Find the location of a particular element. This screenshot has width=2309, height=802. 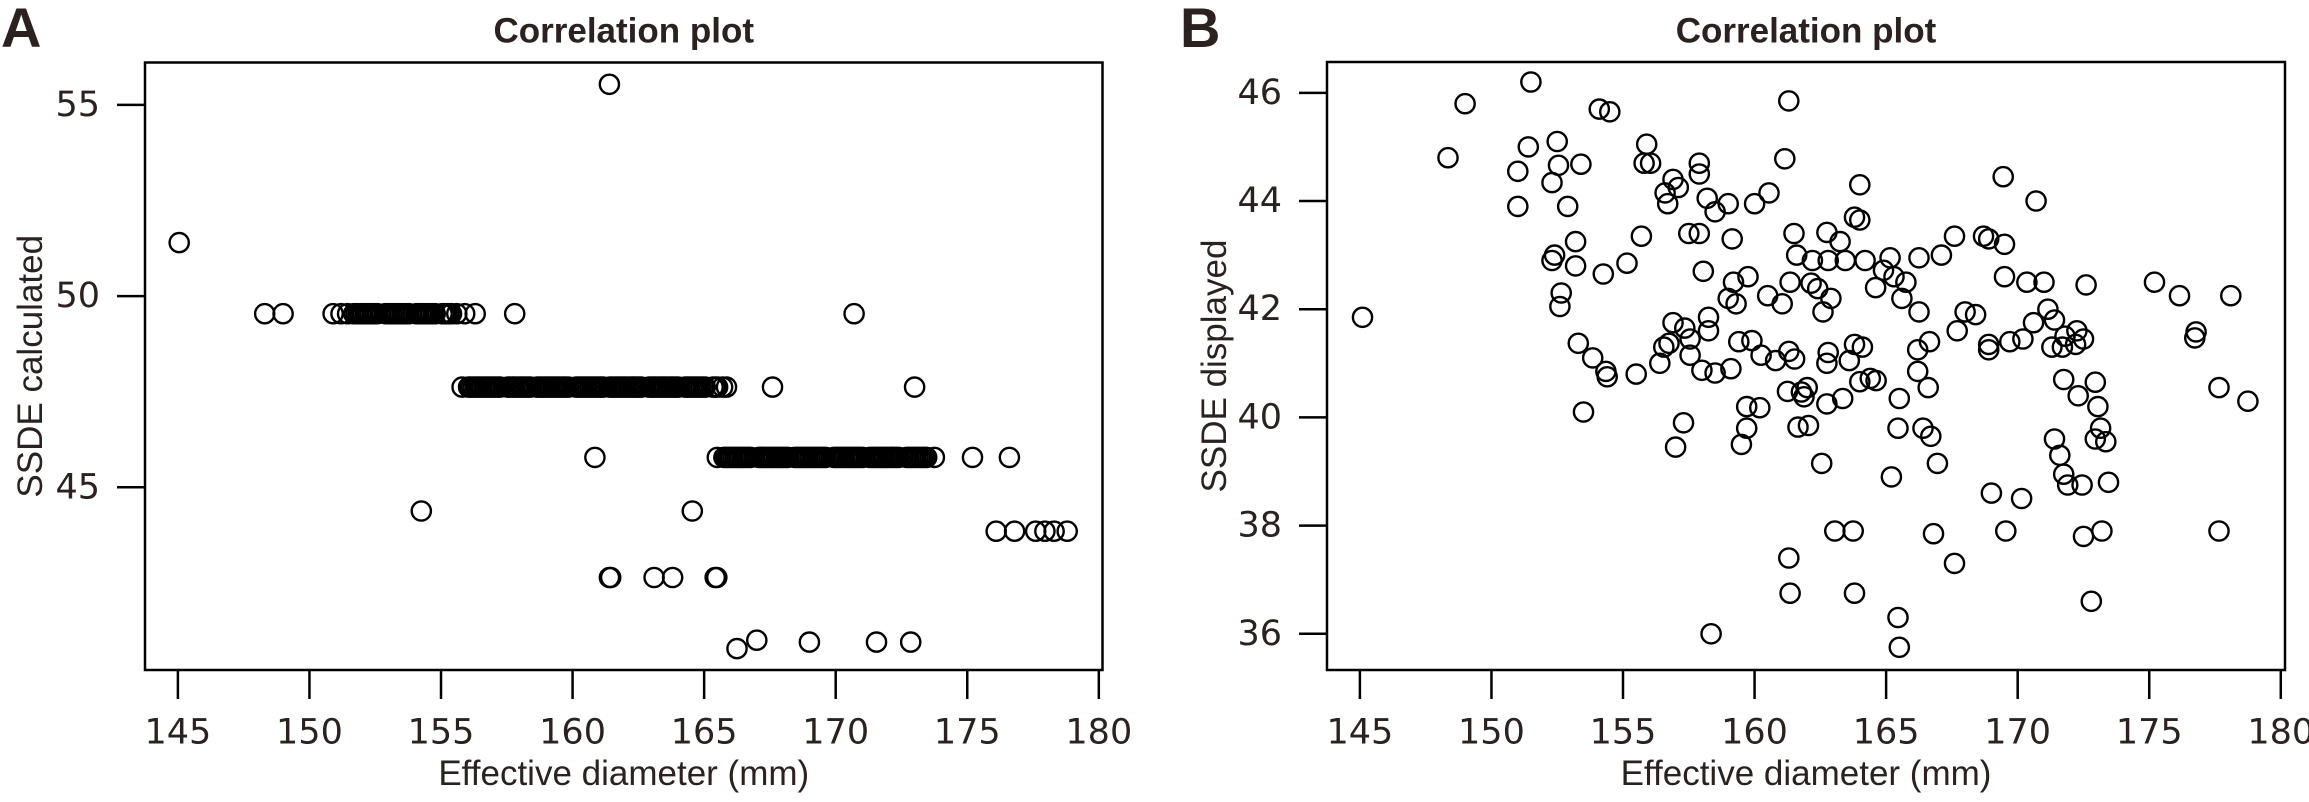

x-axis-label-a: Effective diameter (mm) is located at coordinates (623, 773).